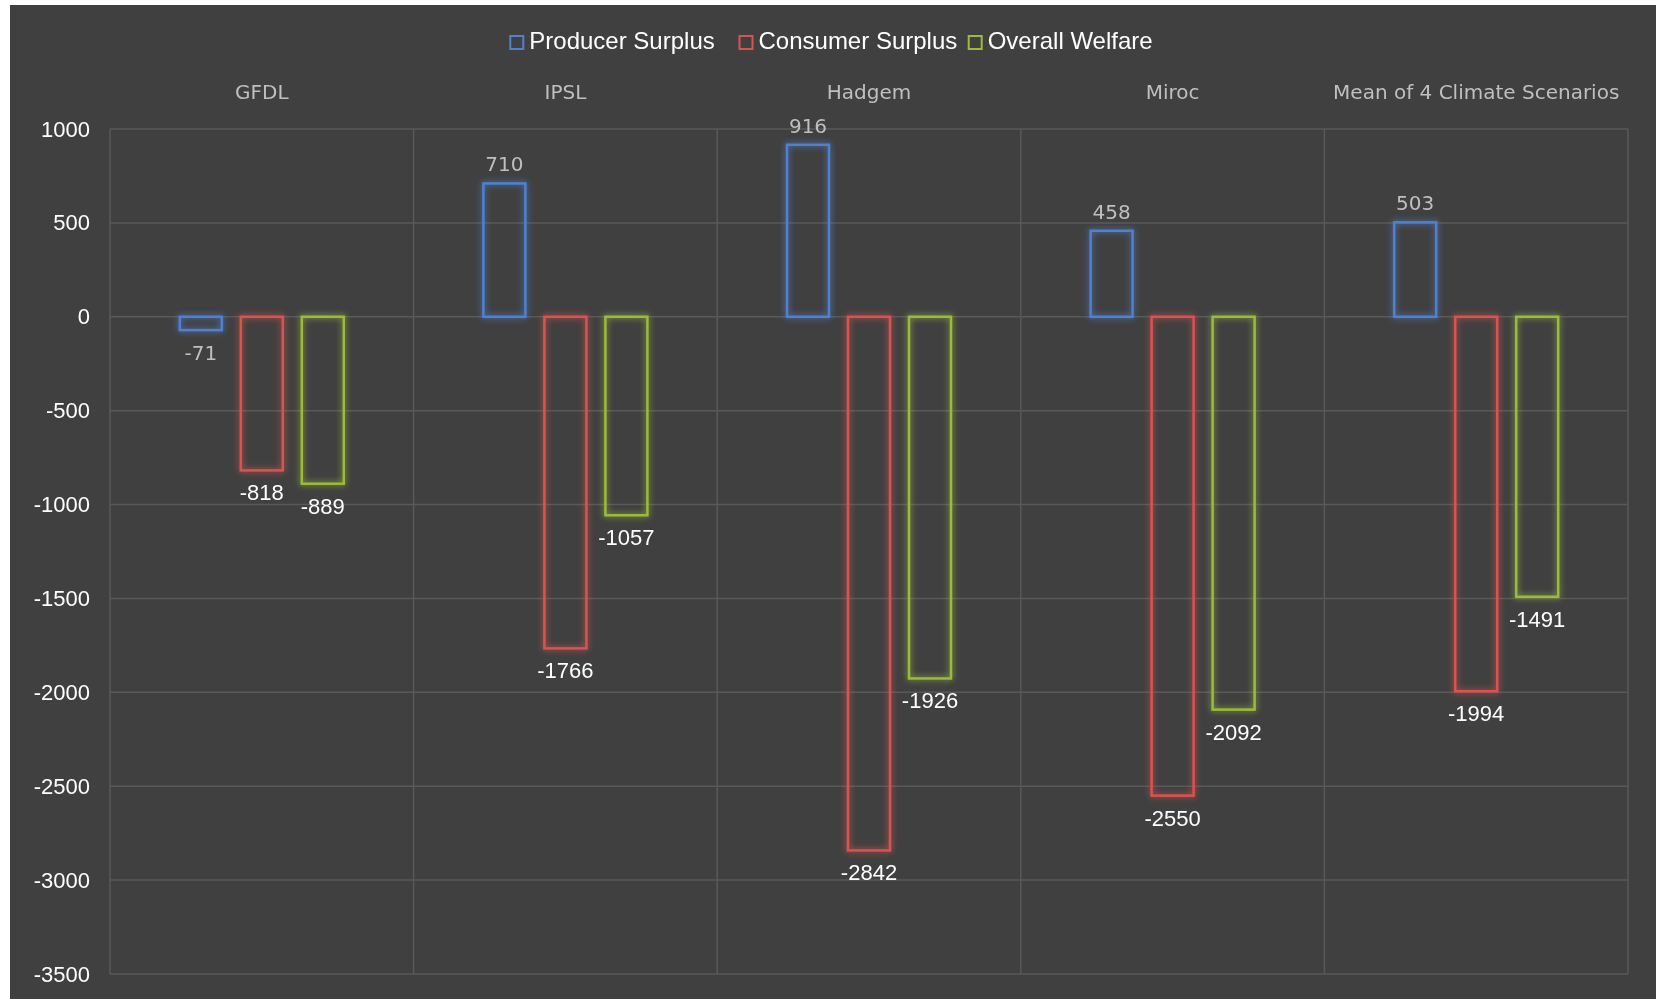  What do you see at coordinates (61, 974) in the screenshot?
I see `y-tick-label: -3500` at bounding box center [61, 974].